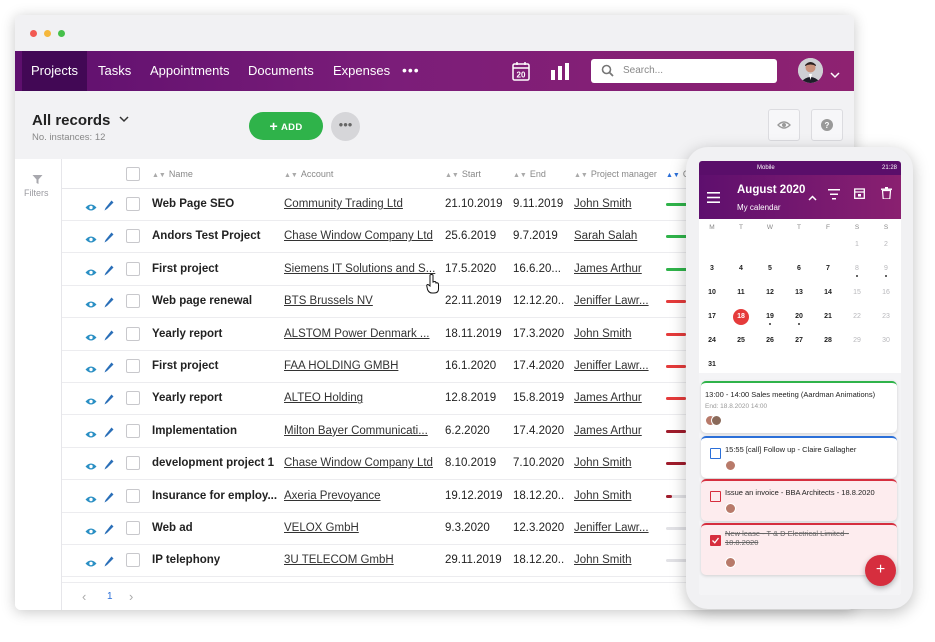 This screenshot has height=642, width=935. What do you see at coordinates (343, 204) in the screenshot?
I see `row-account-link: Community Trading Ltd` at bounding box center [343, 204].